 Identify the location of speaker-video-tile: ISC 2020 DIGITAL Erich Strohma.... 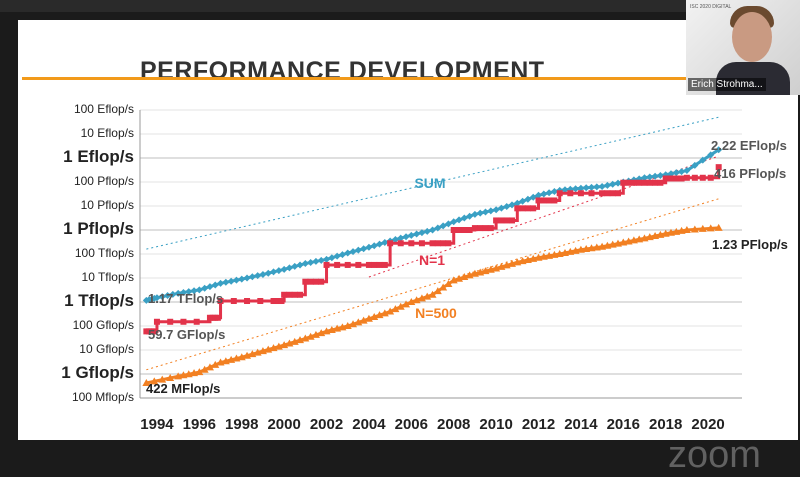
(743, 47).